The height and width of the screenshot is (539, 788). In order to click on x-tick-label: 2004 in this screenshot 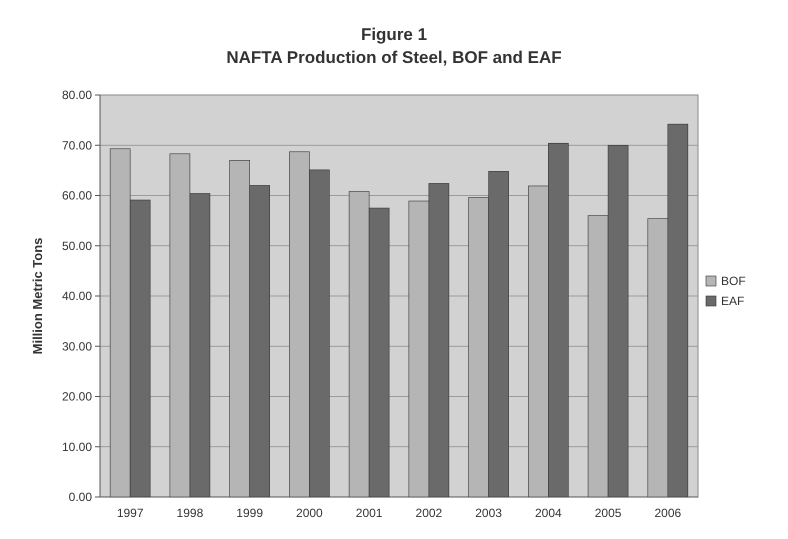, I will do `click(548, 513)`.